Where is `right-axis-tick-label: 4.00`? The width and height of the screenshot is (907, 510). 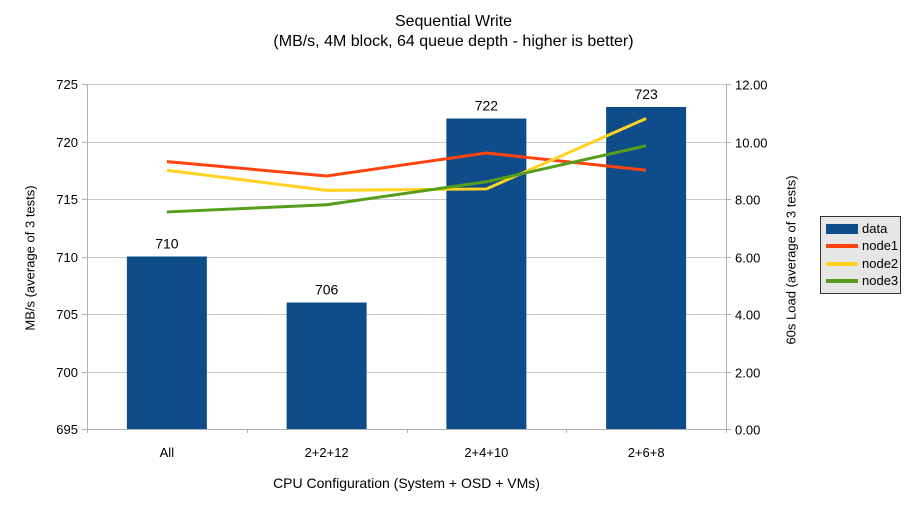
right-axis-tick-label: 4.00 is located at coordinates (747, 315).